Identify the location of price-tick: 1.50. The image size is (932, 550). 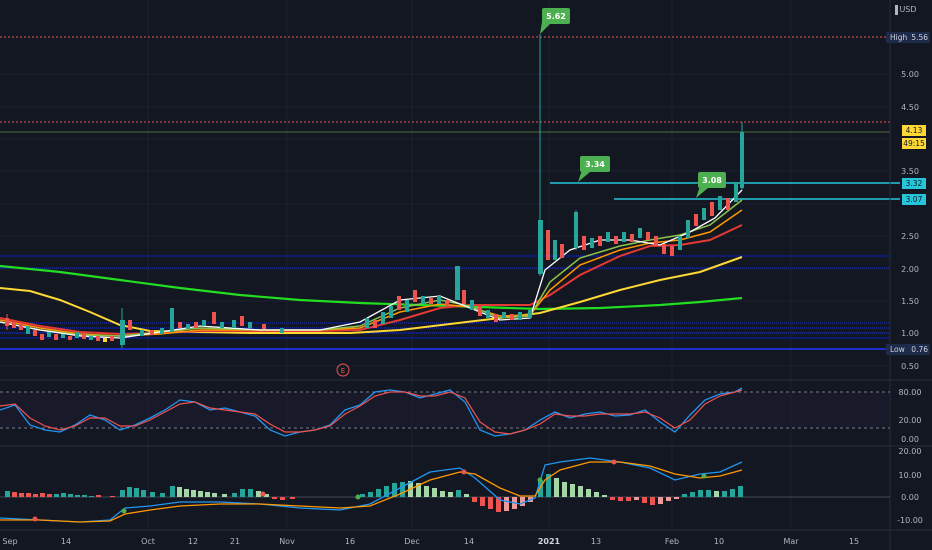
(910, 301).